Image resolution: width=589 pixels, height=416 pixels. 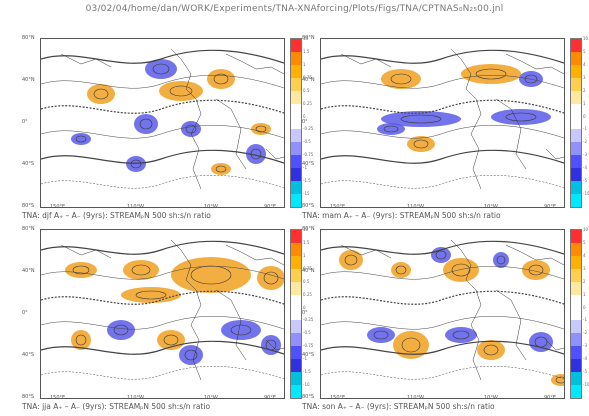 I want to click on colorbar-label: 2, so click(x=584, y=90).